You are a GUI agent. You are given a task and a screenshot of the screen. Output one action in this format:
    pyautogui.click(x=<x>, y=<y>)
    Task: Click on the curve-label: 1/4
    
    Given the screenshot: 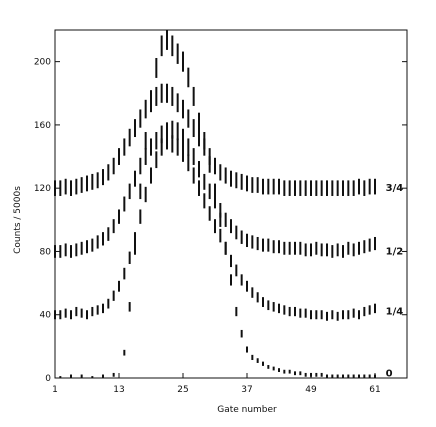 What is the action you would take?
    pyautogui.click(x=395, y=312)
    